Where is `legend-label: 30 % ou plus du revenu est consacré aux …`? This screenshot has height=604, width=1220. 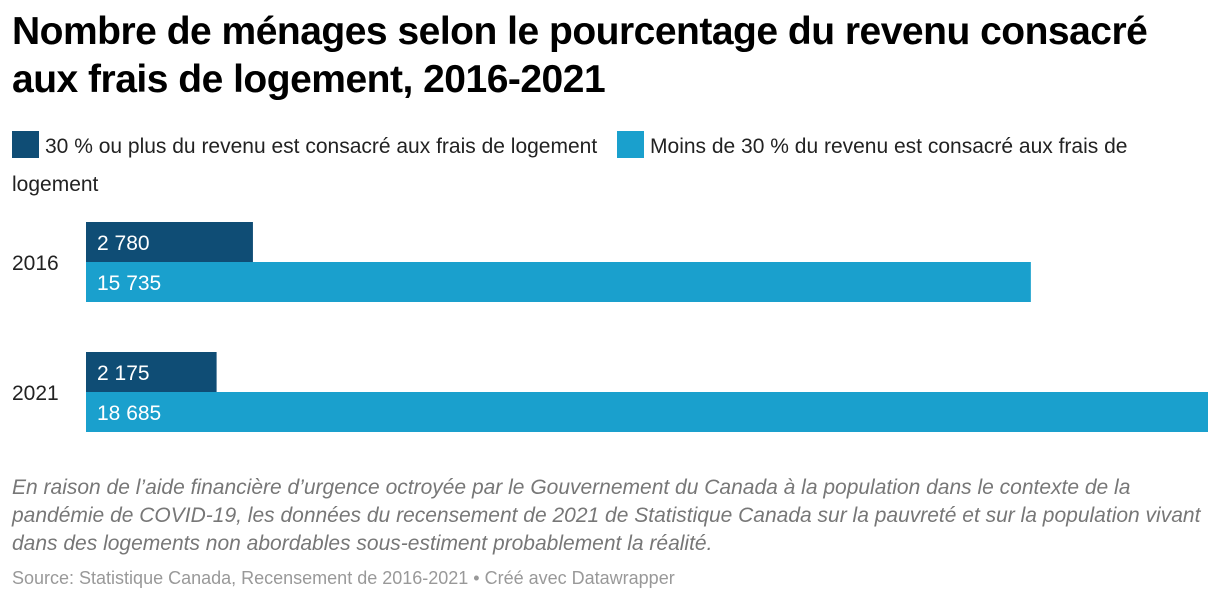 legend-label: 30 % ou plus du revenu est consacré aux … is located at coordinates (321, 146).